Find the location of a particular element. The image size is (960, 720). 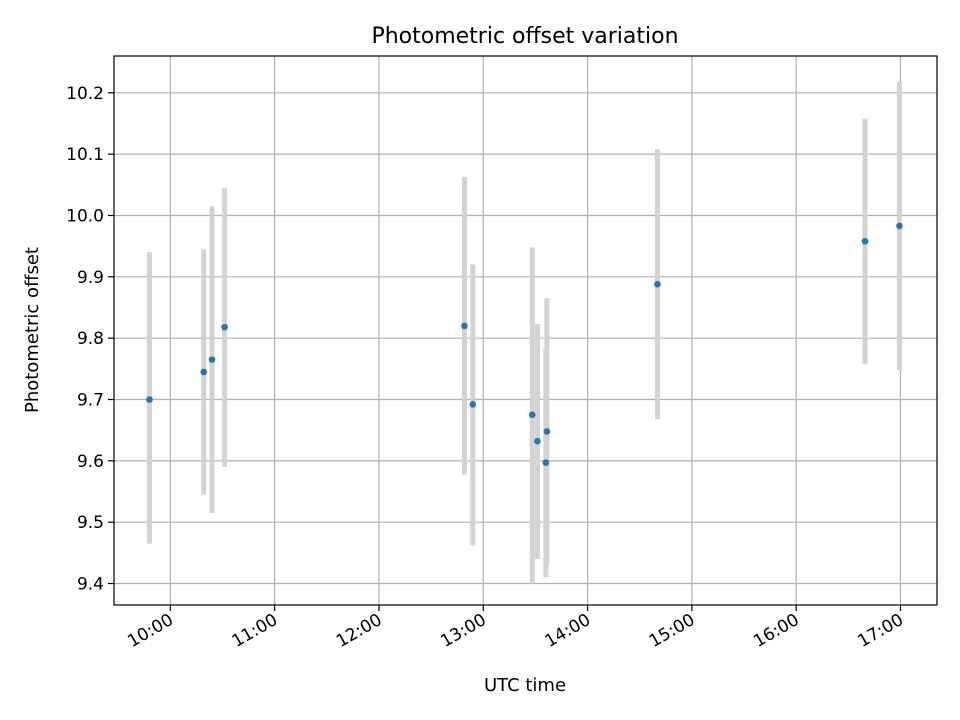

y-tick-label: 9.8 is located at coordinates (90, 339).